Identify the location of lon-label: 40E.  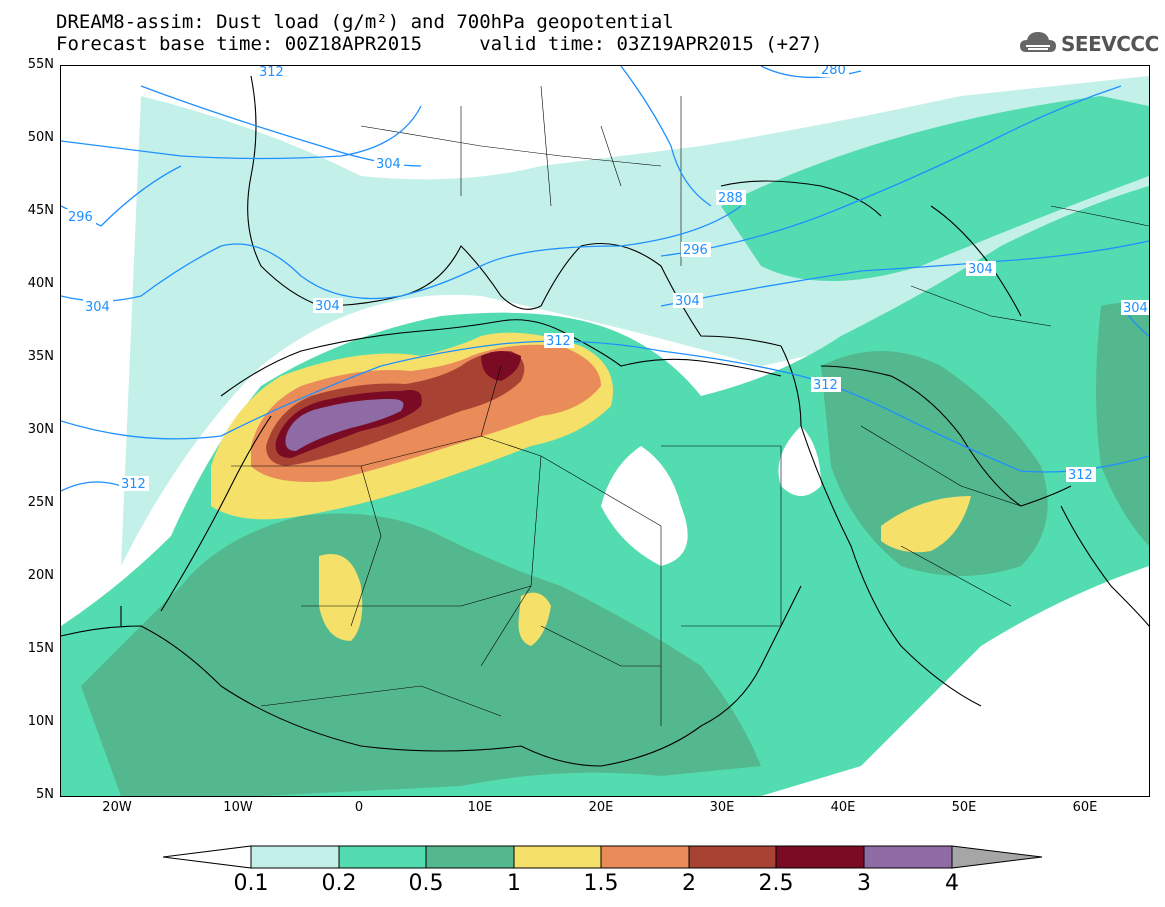
(843, 807).